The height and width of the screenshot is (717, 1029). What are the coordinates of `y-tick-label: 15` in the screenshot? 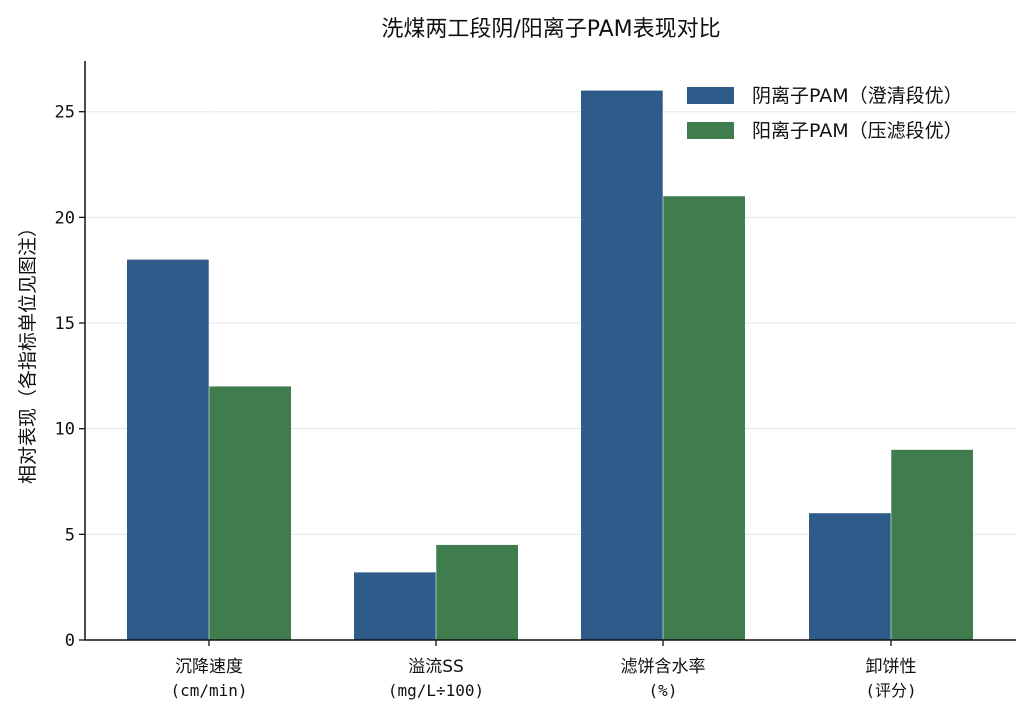 It's located at (65, 324).